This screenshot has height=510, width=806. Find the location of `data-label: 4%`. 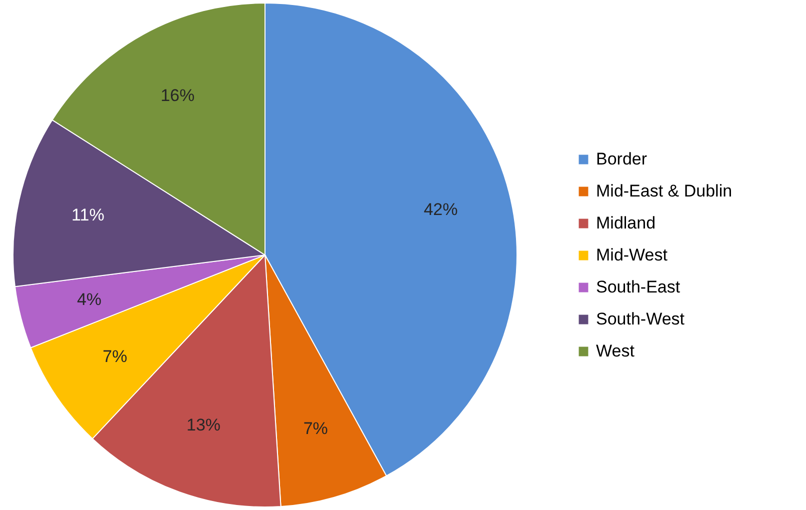

data-label: 4% is located at coordinates (89, 300).